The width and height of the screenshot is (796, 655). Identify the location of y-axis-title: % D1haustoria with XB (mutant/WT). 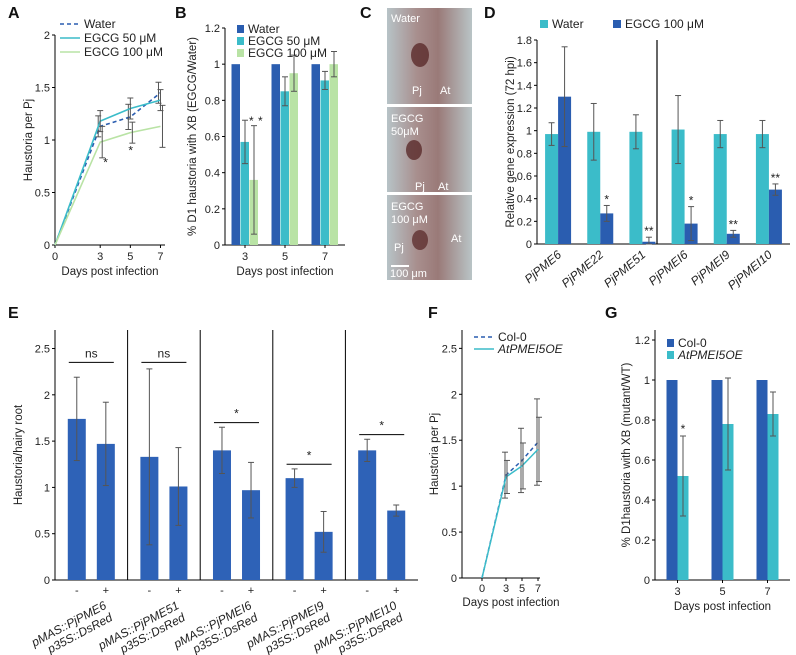
(627, 454).